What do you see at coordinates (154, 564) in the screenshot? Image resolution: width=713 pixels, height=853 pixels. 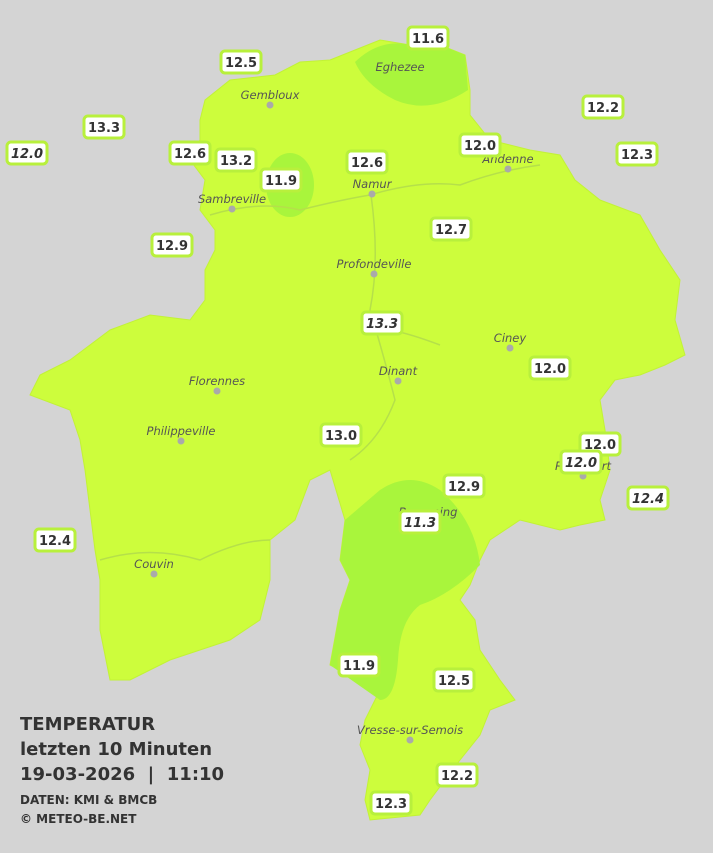 I see `city-label: Couvin` at bounding box center [154, 564].